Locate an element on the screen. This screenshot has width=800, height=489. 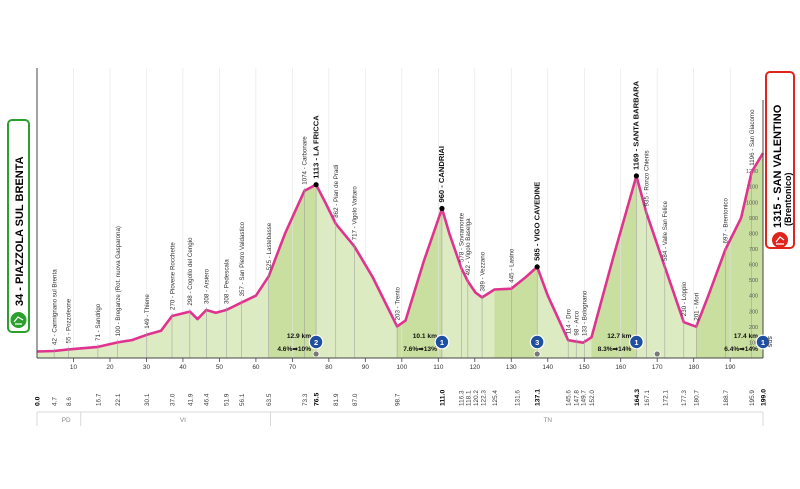
waypoint-label: 203 - Trento is located at coordinates (397, 303).